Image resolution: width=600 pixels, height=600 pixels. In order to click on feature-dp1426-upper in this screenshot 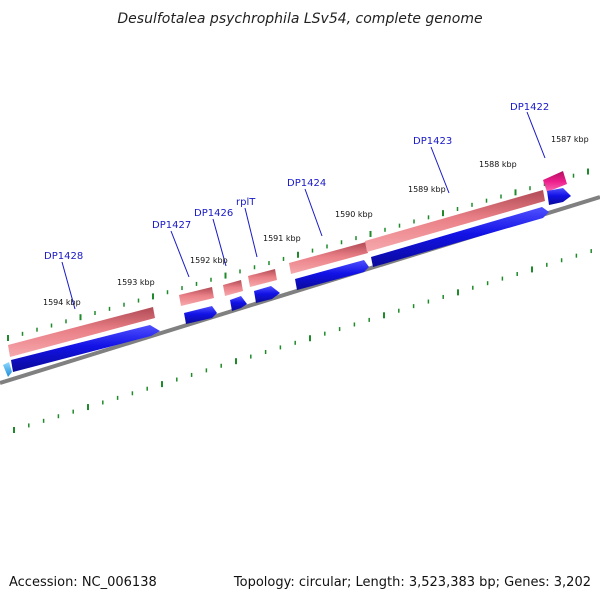, I will do `click(233, 288)`.